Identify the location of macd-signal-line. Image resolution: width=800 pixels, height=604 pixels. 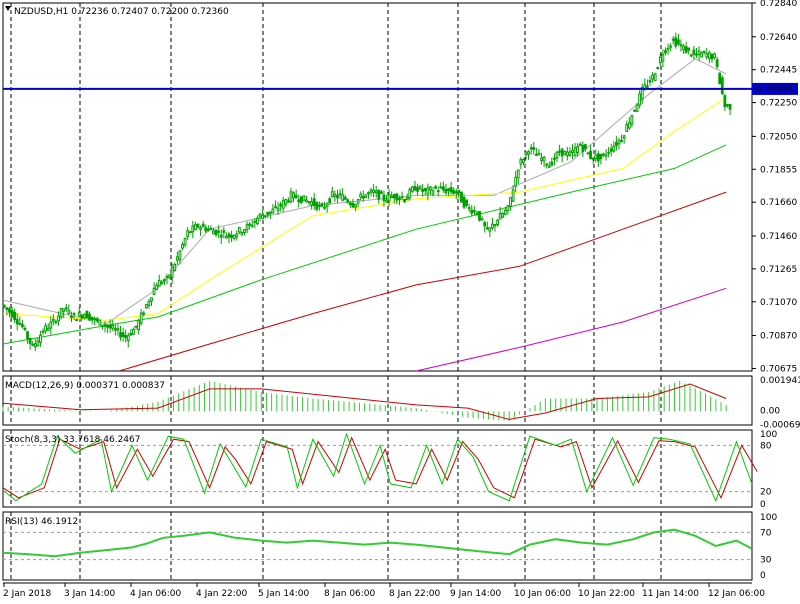
(364, 401).